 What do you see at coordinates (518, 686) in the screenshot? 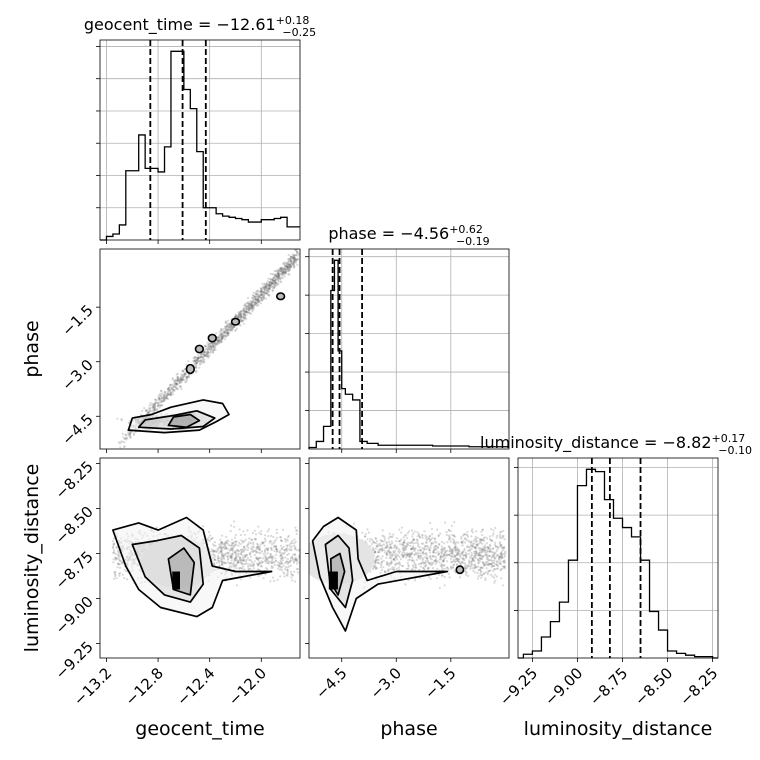
I see `x-tick-label: −9.25` at bounding box center [518, 686].